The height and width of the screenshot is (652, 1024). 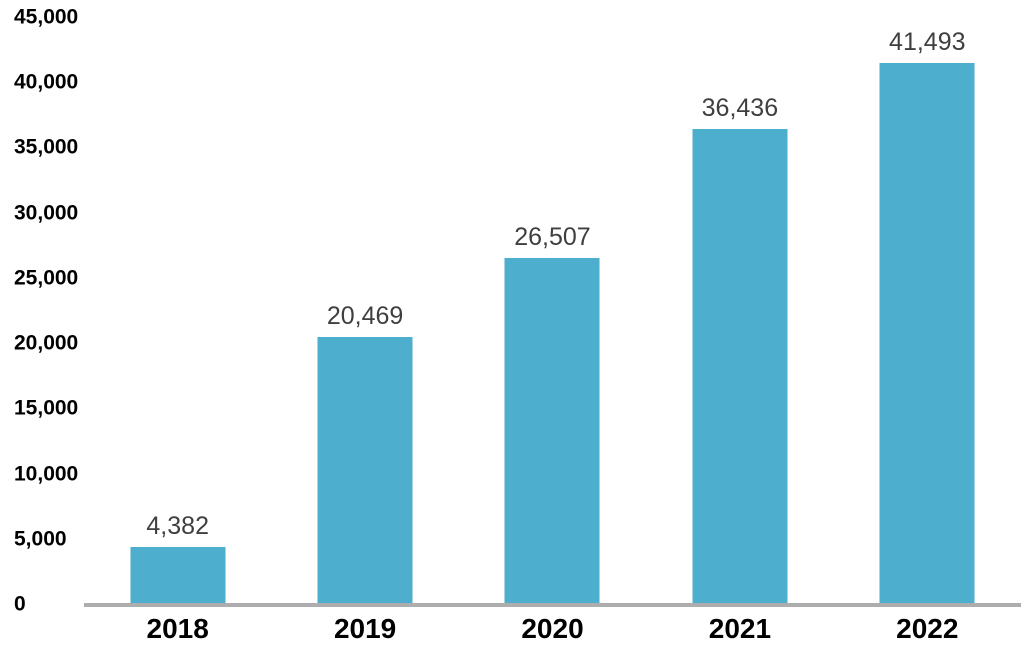 What do you see at coordinates (20, 604) in the screenshot?
I see `y-tick-label: 0` at bounding box center [20, 604].